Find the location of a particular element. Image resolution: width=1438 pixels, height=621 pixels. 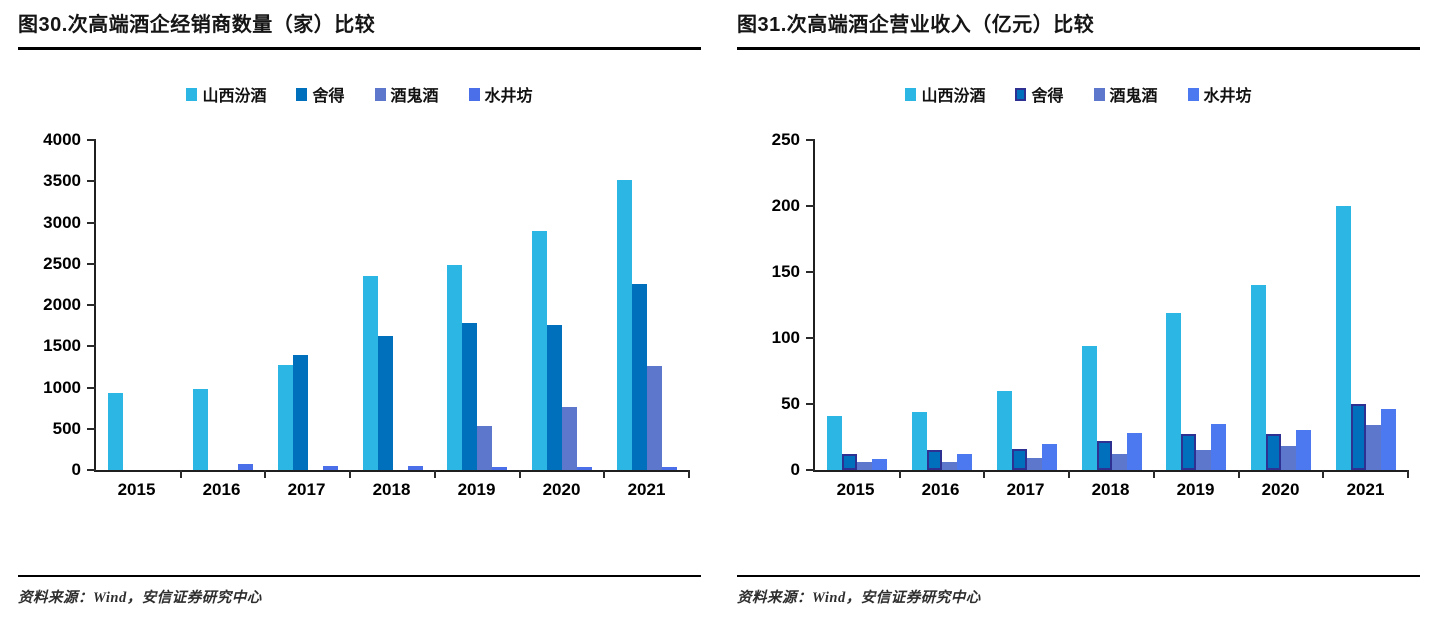

bar-group-2016 is located at coordinates (942, 305).